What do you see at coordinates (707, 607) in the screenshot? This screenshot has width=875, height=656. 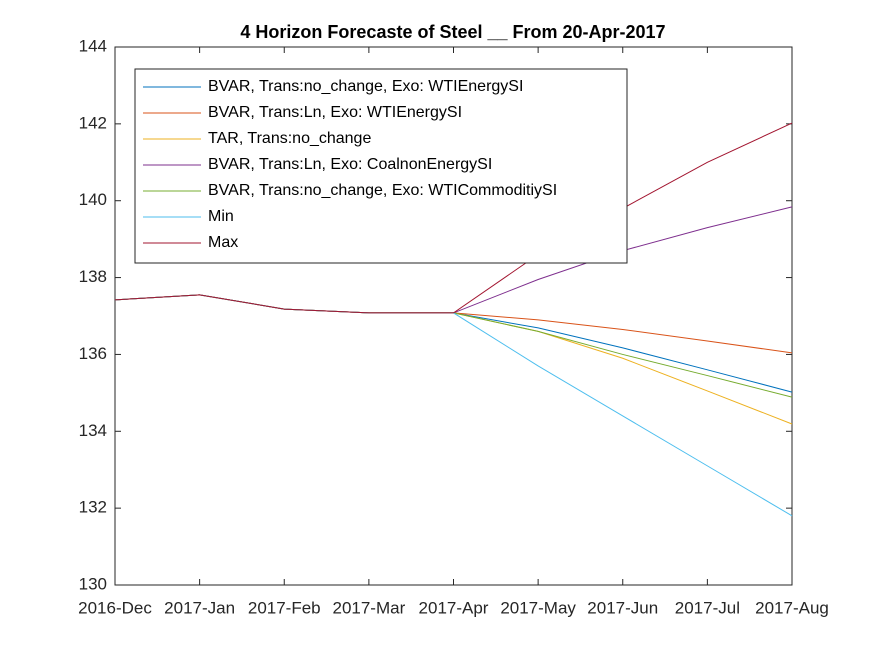 I see `x-tick-label: 2017-Jul` at bounding box center [707, 607].